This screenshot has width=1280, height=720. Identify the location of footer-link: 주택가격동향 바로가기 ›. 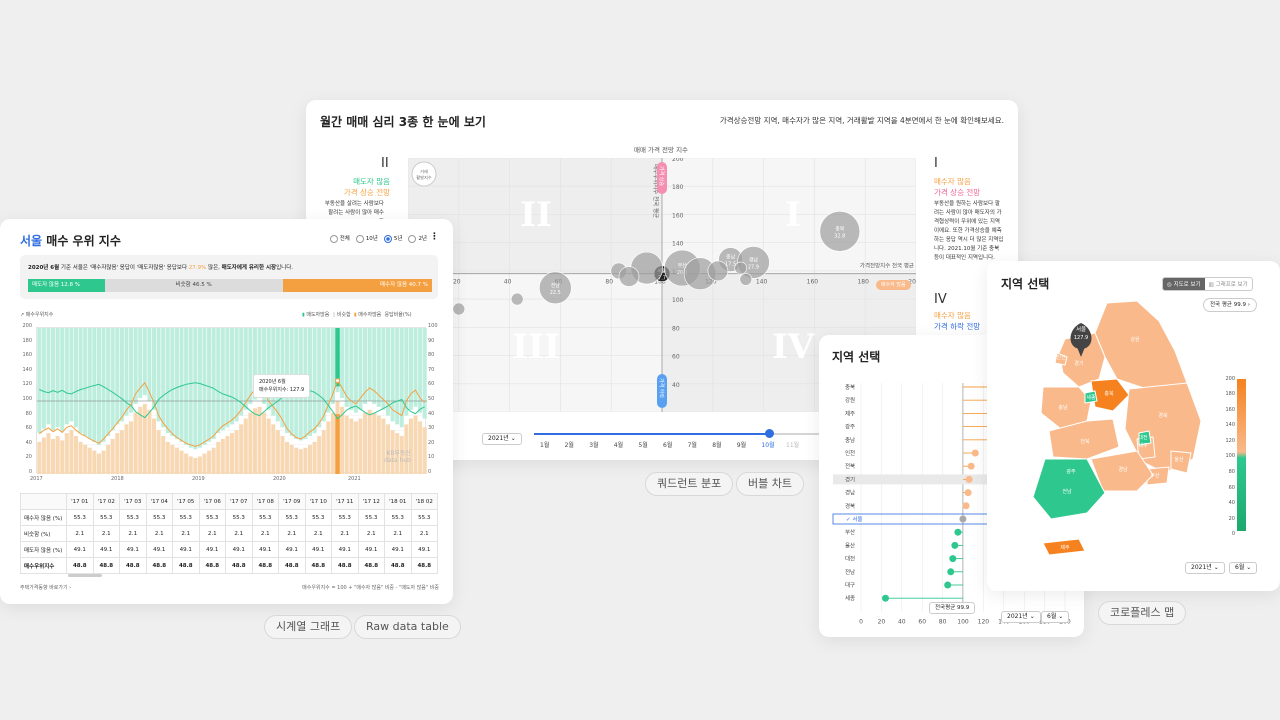
(46, 588).